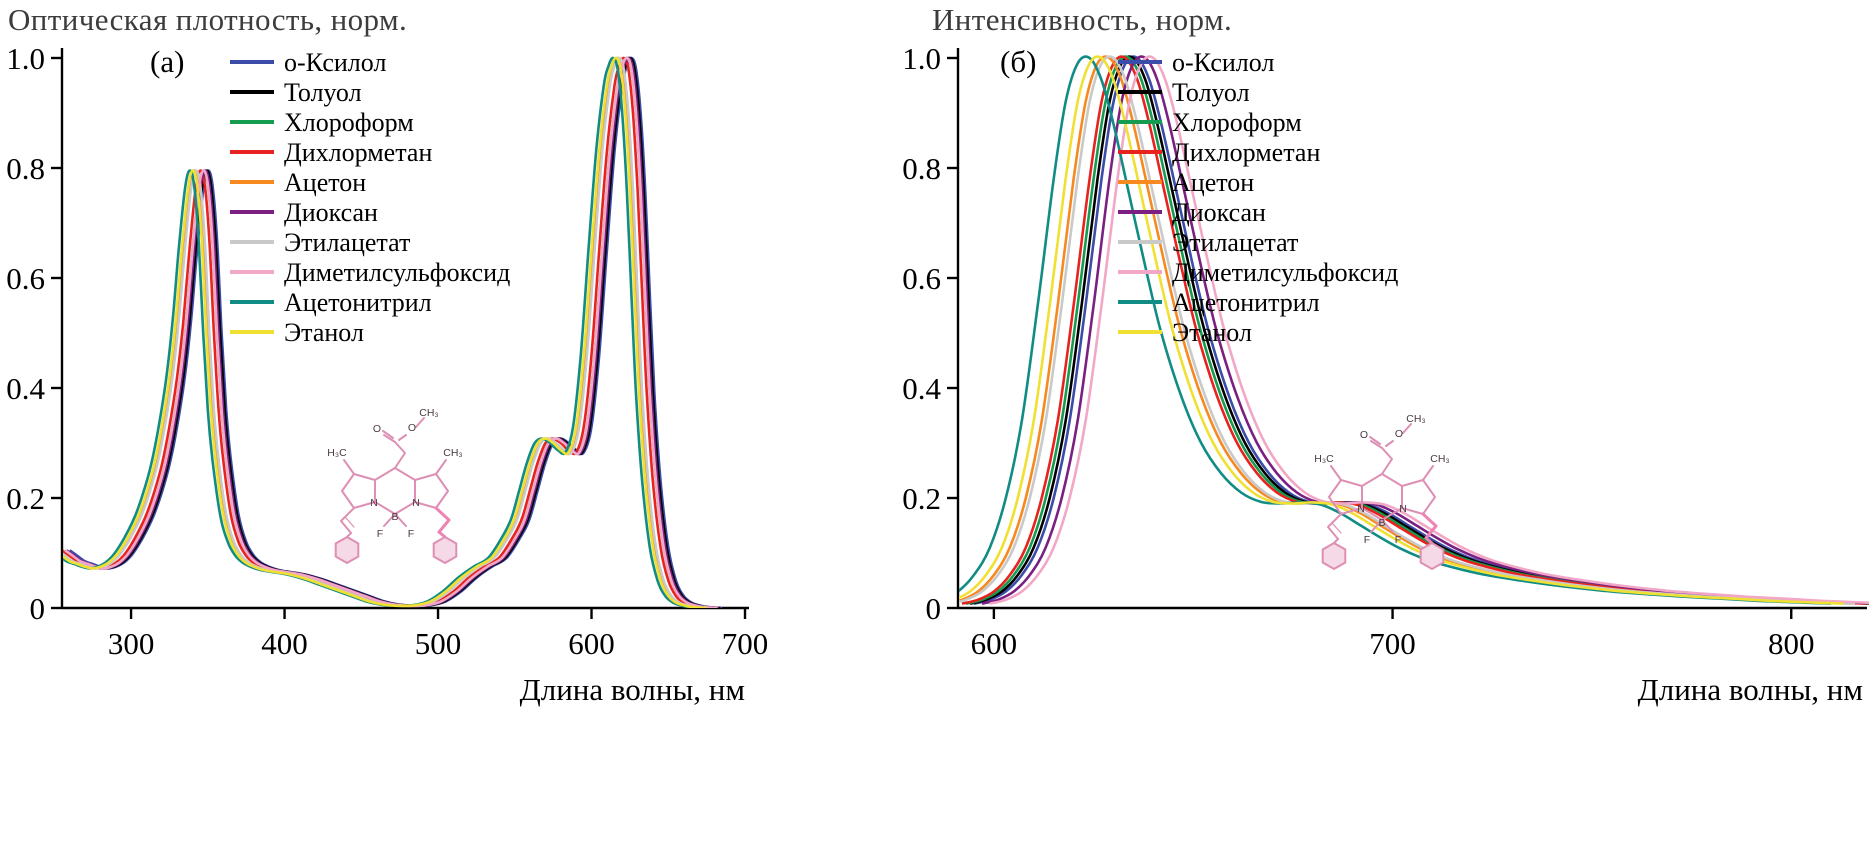 The image size is (1873, 842). I want to click on x-tick-label: 400, so click(284, 643).